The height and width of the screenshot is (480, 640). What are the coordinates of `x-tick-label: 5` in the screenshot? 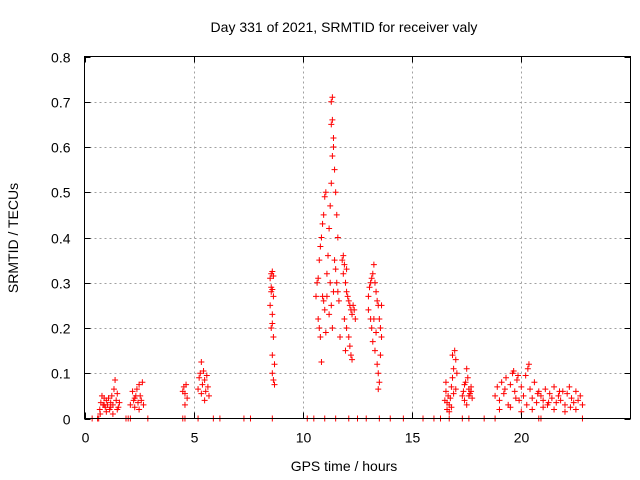 It's located at (195, 438).